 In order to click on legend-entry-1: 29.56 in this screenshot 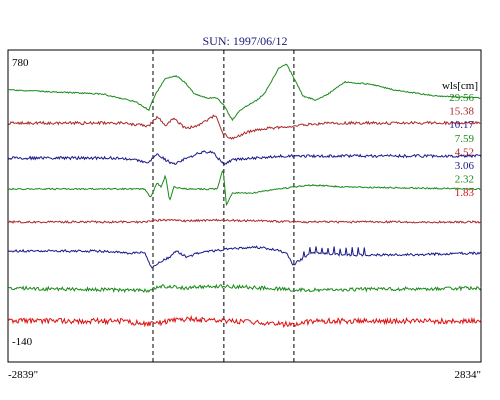, I will do `click(461, 98)`.